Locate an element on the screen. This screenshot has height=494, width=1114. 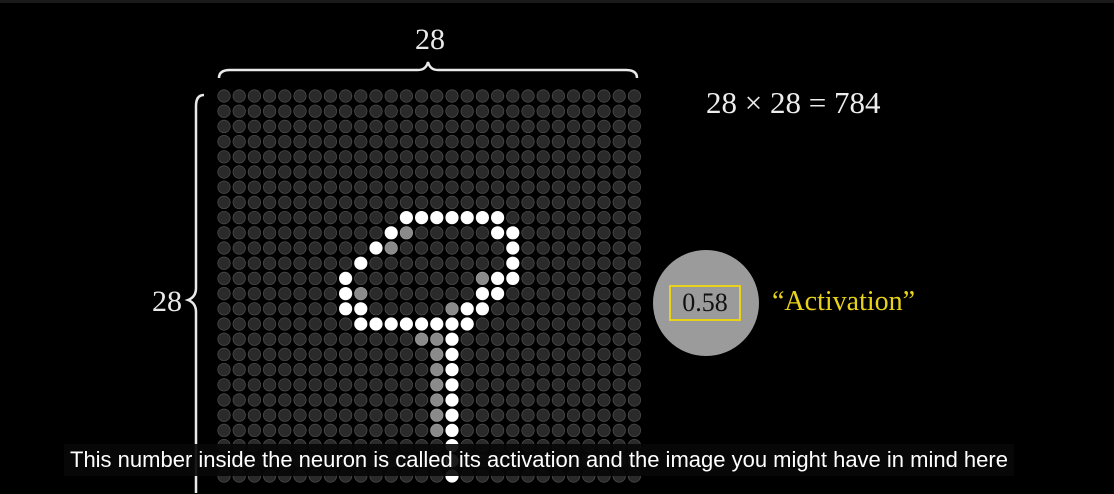
activation-value: 0.58 is located at coordinates (705, 303).